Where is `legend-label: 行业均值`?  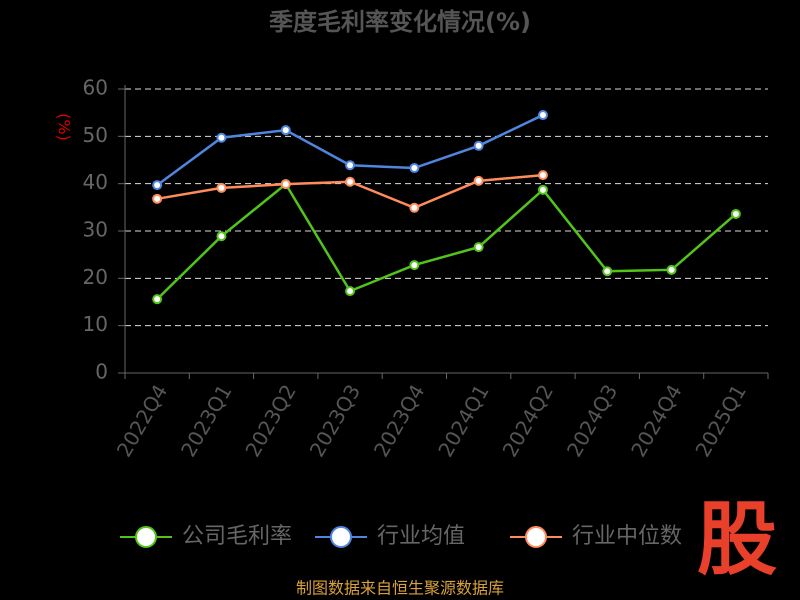
legend-label: 行业均值 is located at coordinates (421, 536).